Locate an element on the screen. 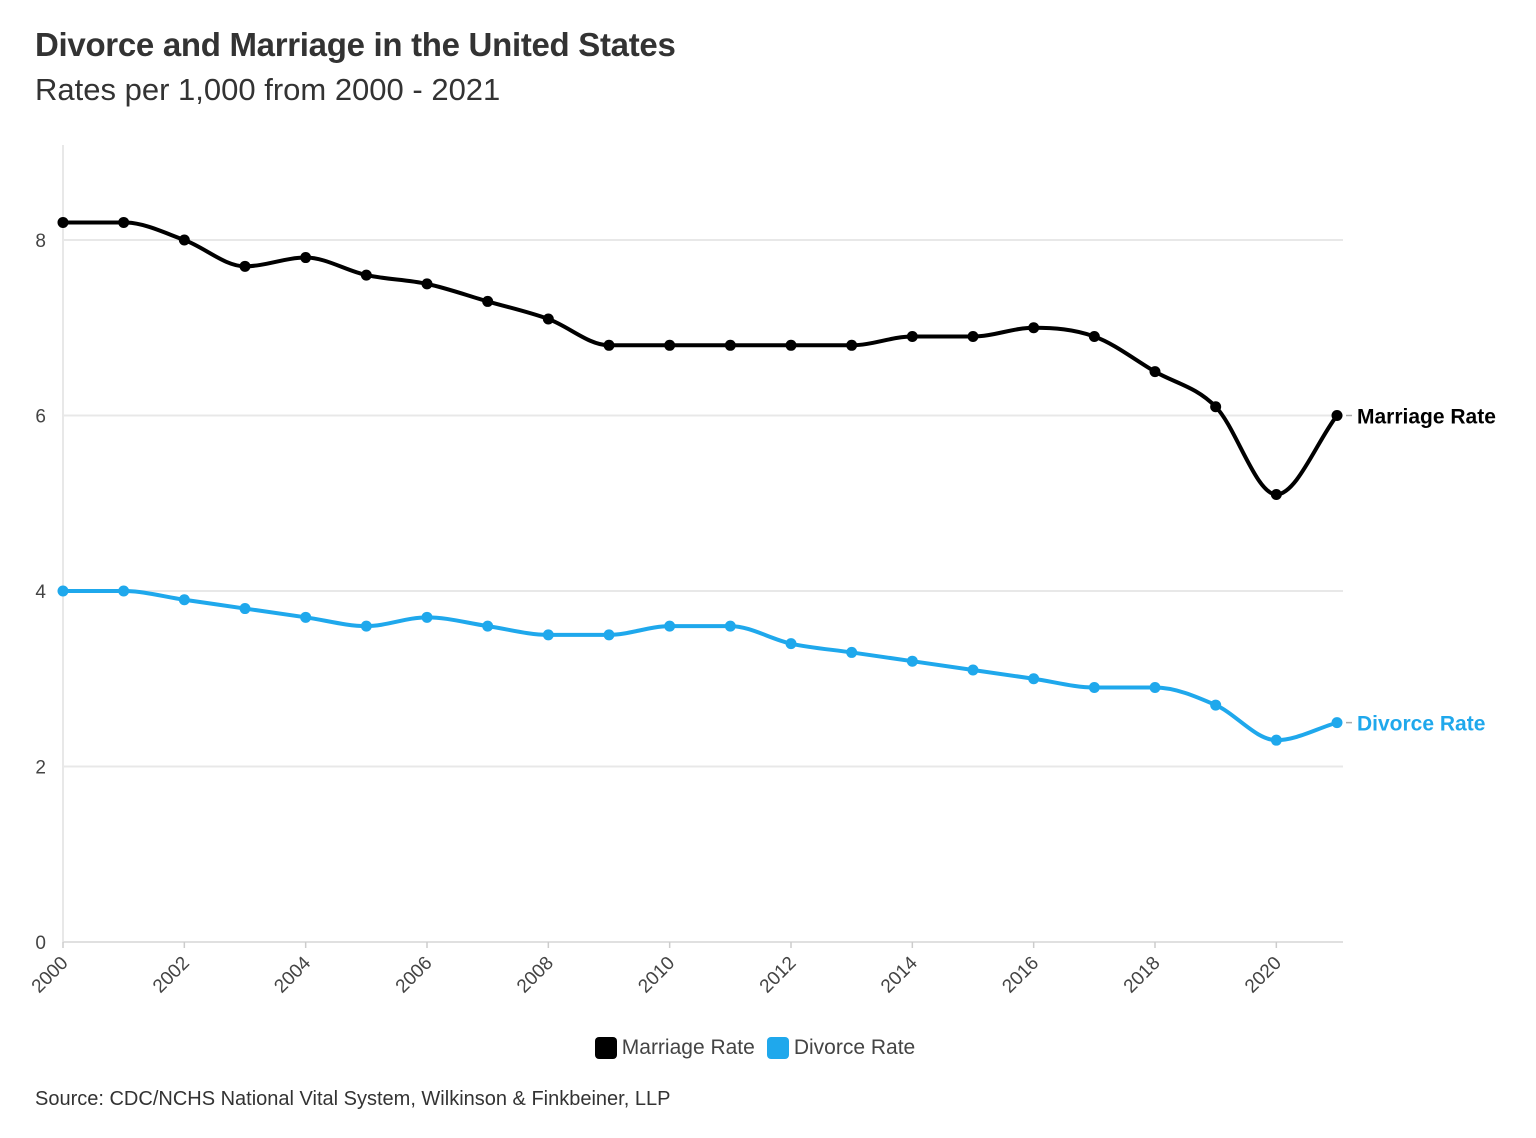  legend-item-divorce: Divorce Rate is located at coordinates (841, 1048).